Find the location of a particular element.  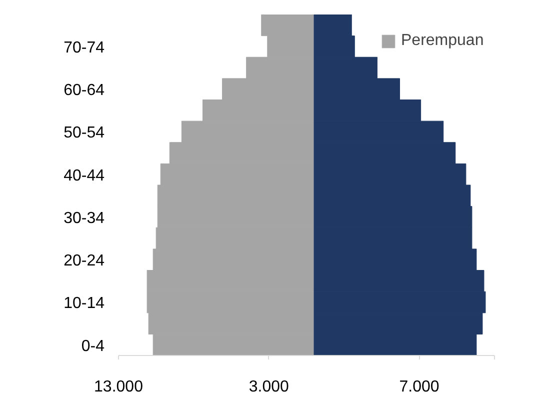

y-tick-label: 60-64 is located at coordinates (84, 91).